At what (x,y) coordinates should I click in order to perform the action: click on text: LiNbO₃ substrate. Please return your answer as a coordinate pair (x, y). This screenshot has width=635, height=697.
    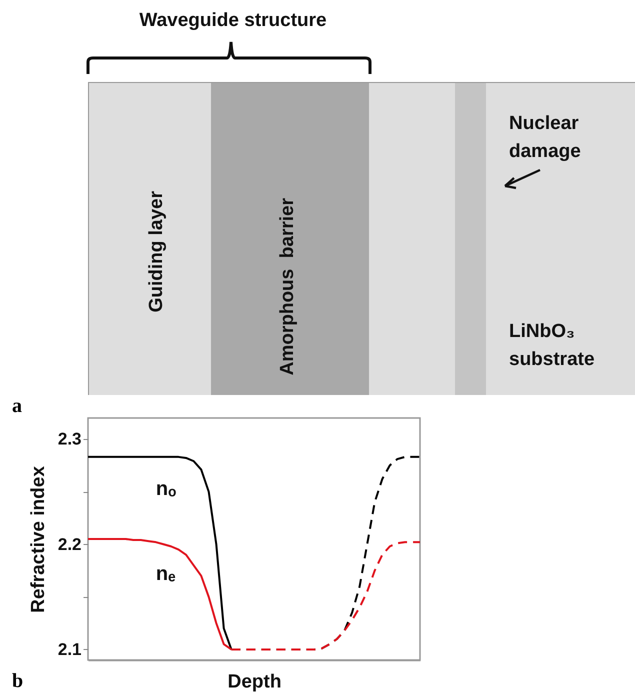
    Looking at the image, I should click on (552, 346).